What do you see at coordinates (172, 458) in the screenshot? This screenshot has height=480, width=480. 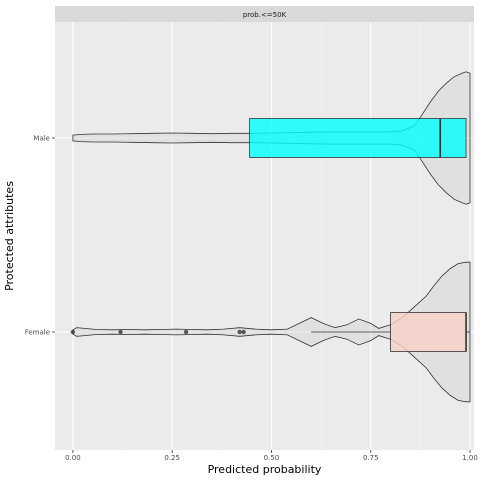 I see `x-tick-label: 0.25` at bounding box center [172, 458].